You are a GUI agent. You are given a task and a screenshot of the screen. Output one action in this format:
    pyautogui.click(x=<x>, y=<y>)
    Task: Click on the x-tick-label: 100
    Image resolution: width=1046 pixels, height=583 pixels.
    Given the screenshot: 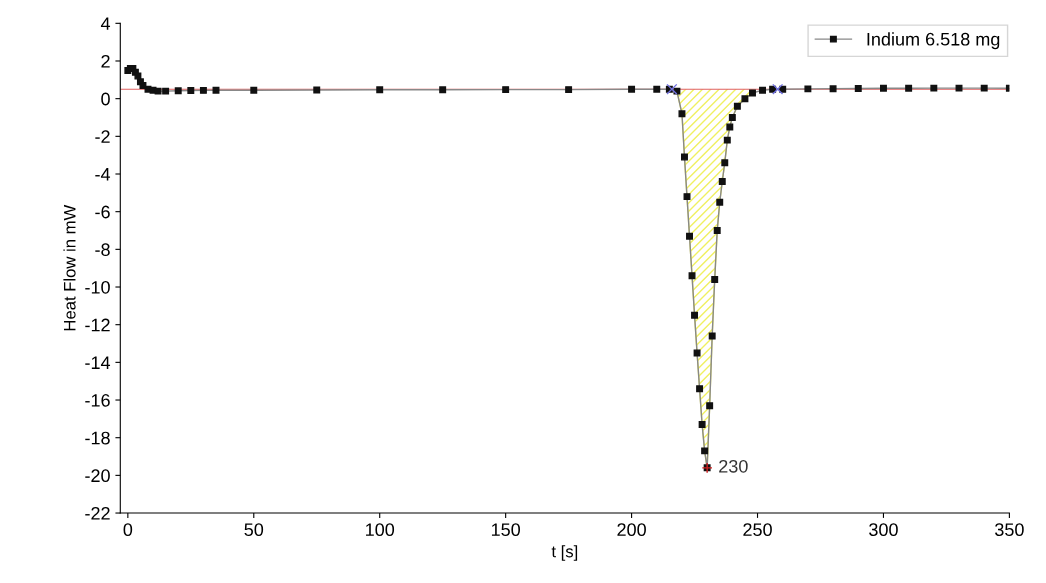 What is the action you would take?
    pyautogui.click(x=380, y=530)
    